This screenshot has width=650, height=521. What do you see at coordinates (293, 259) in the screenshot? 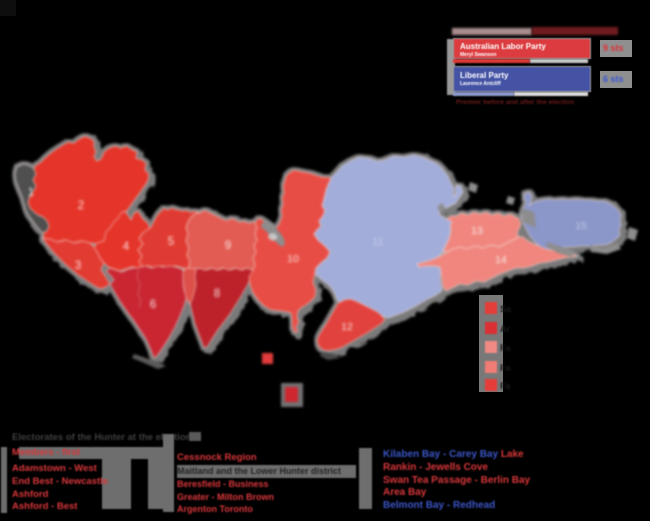
I see `svg-text: 10` at bounding box center [293, 259].